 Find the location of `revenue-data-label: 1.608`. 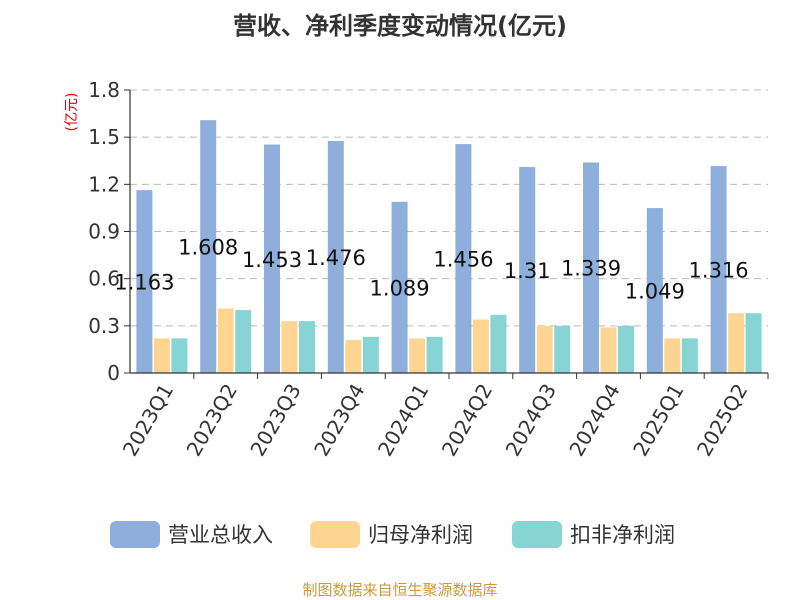

revenue-data-label: 1.608 is located at coordinates (208, 248).